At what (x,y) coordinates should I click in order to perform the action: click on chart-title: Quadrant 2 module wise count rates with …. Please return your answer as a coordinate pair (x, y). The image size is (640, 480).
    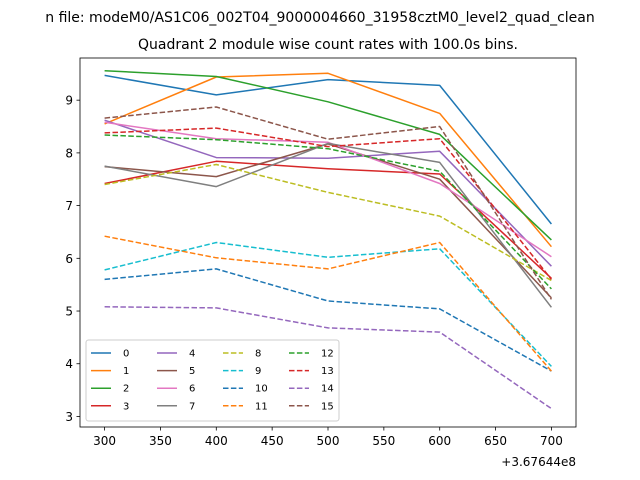
    Looking at the image, I should click on (328, 45).